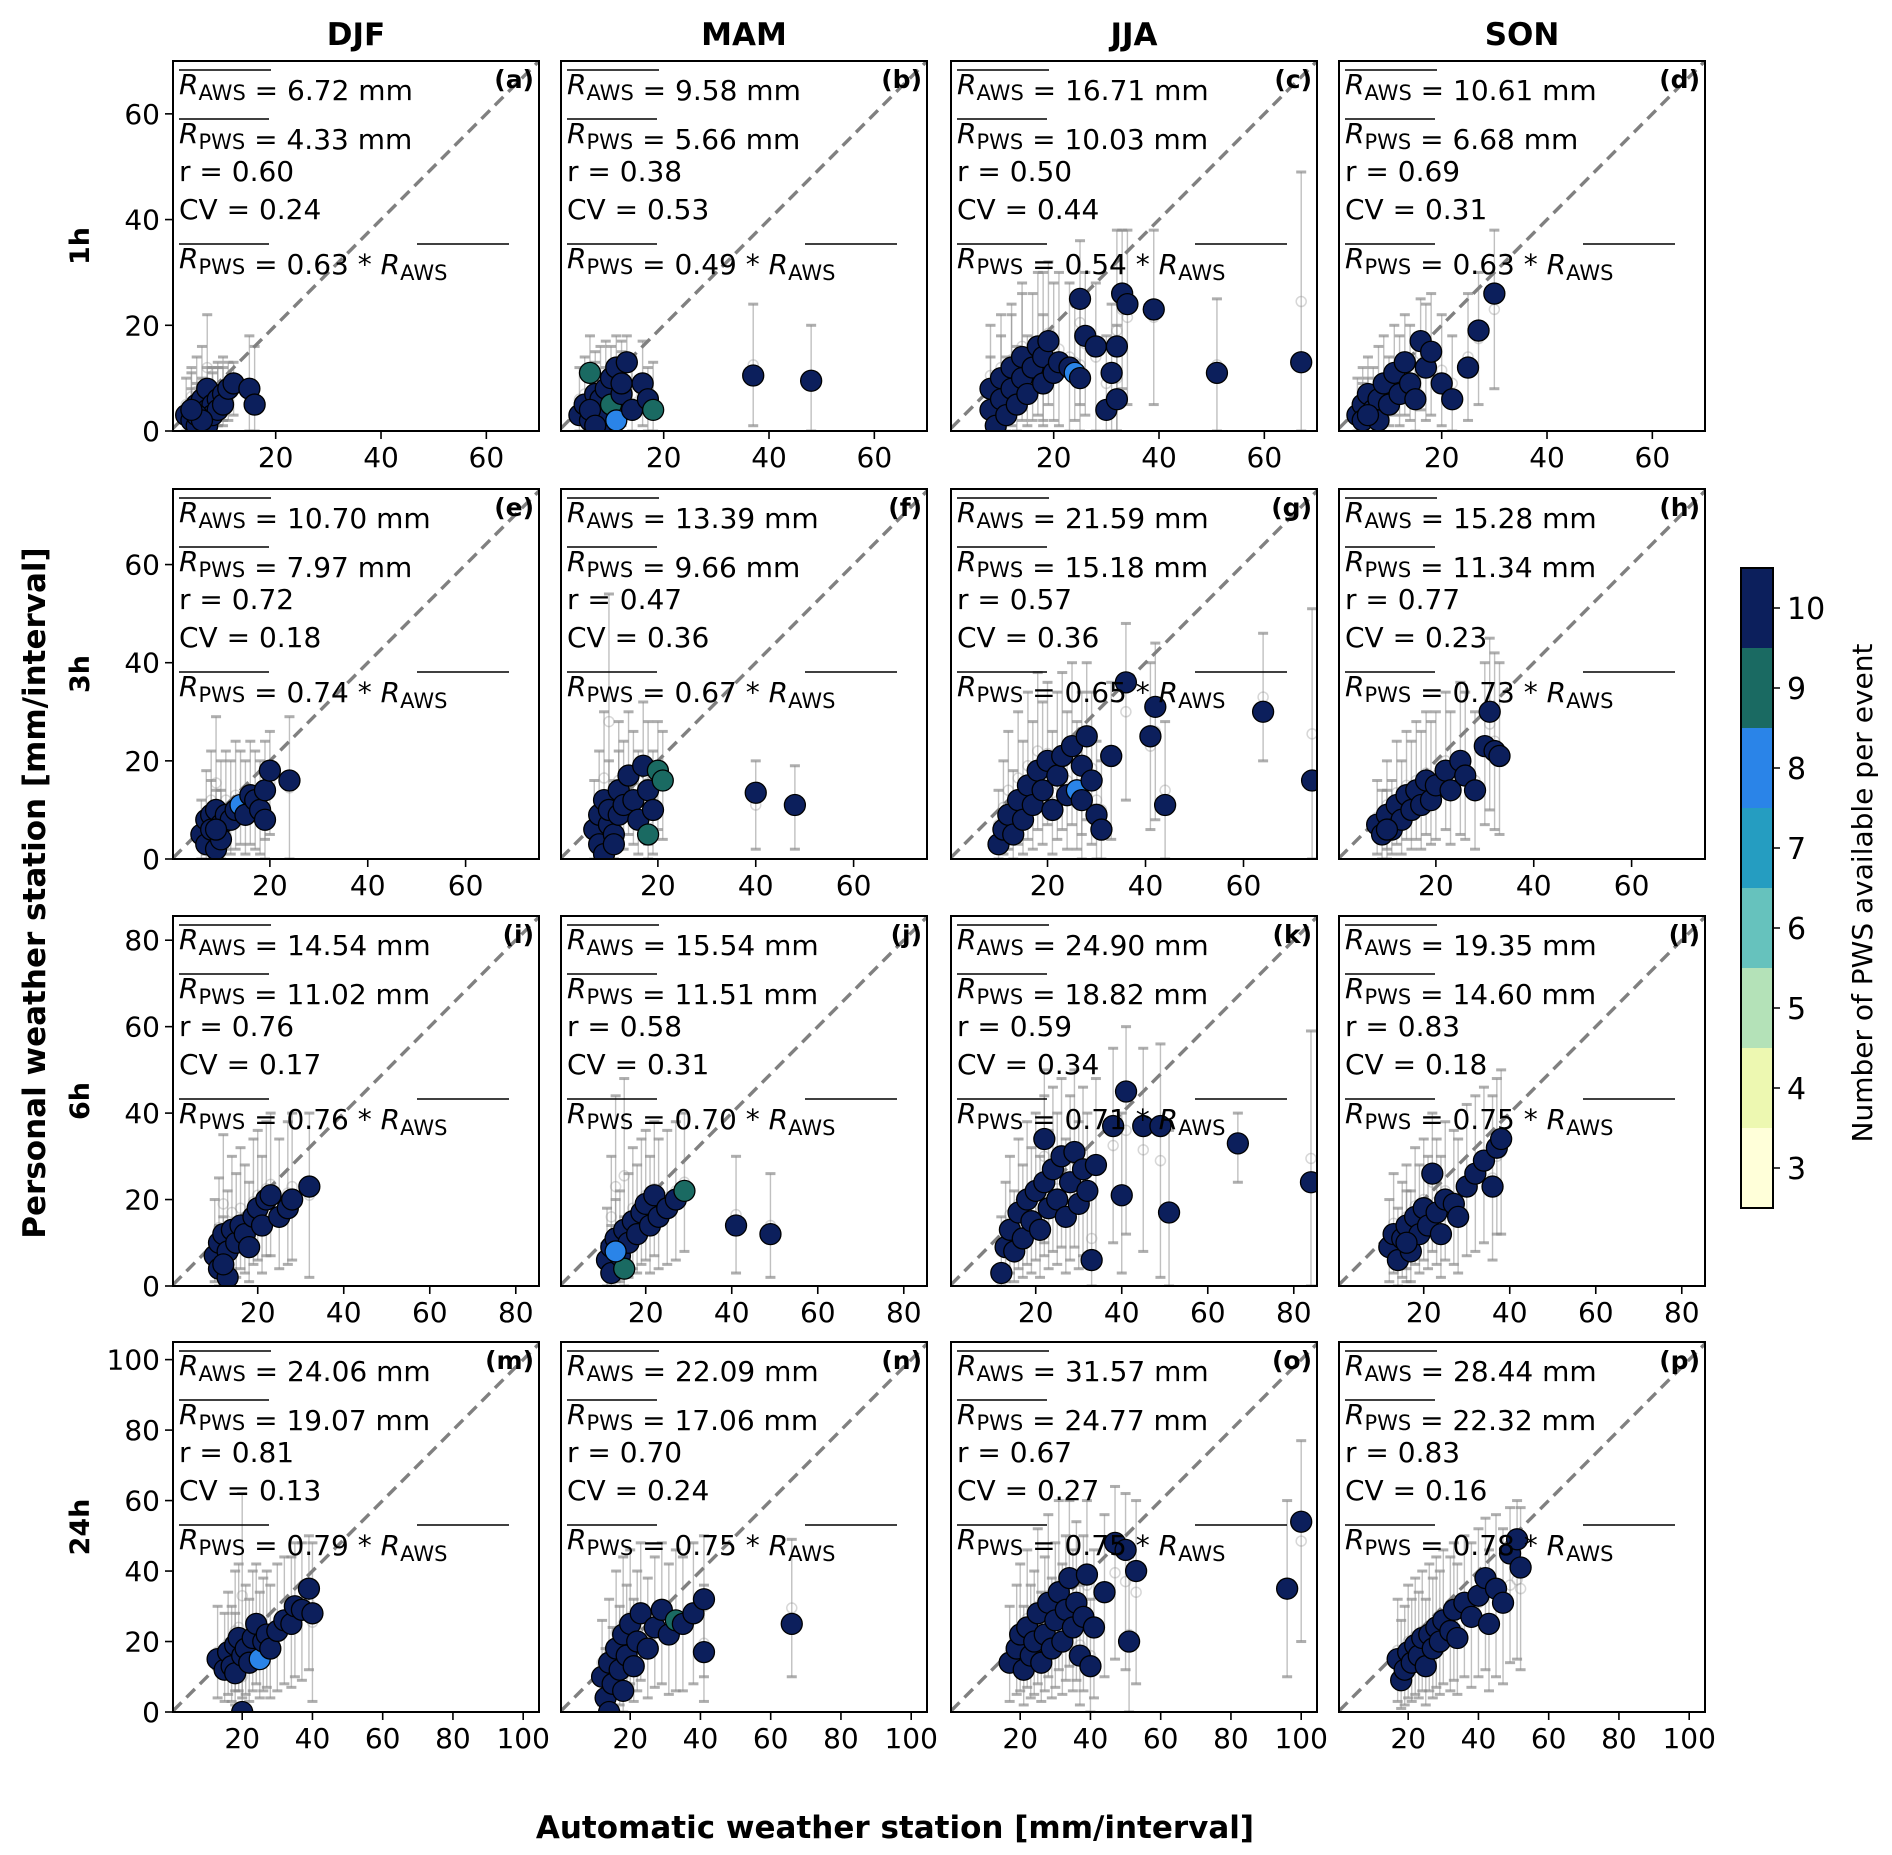  Describe the element at coordinates (1682, 1312) in the screenshot. I see `x-tick-label: 80` at that location.